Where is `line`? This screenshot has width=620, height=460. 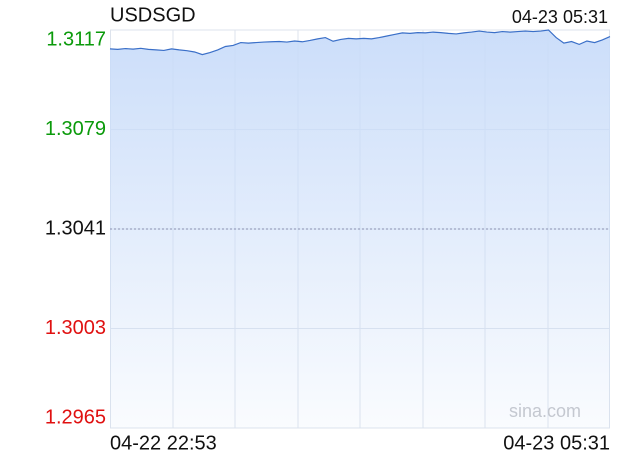 line is located at coordinates (360, 42).